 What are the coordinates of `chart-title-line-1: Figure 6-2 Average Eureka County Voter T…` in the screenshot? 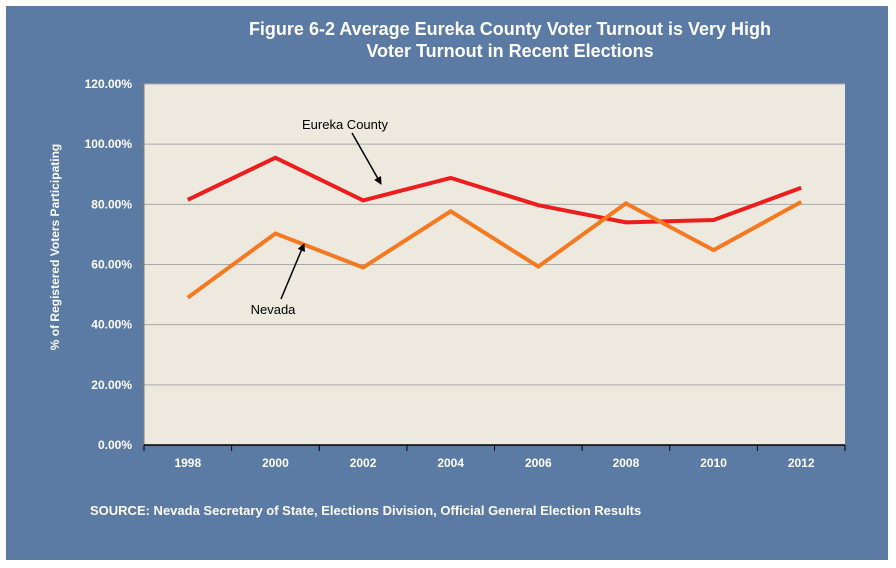 It's located at (510, 29).